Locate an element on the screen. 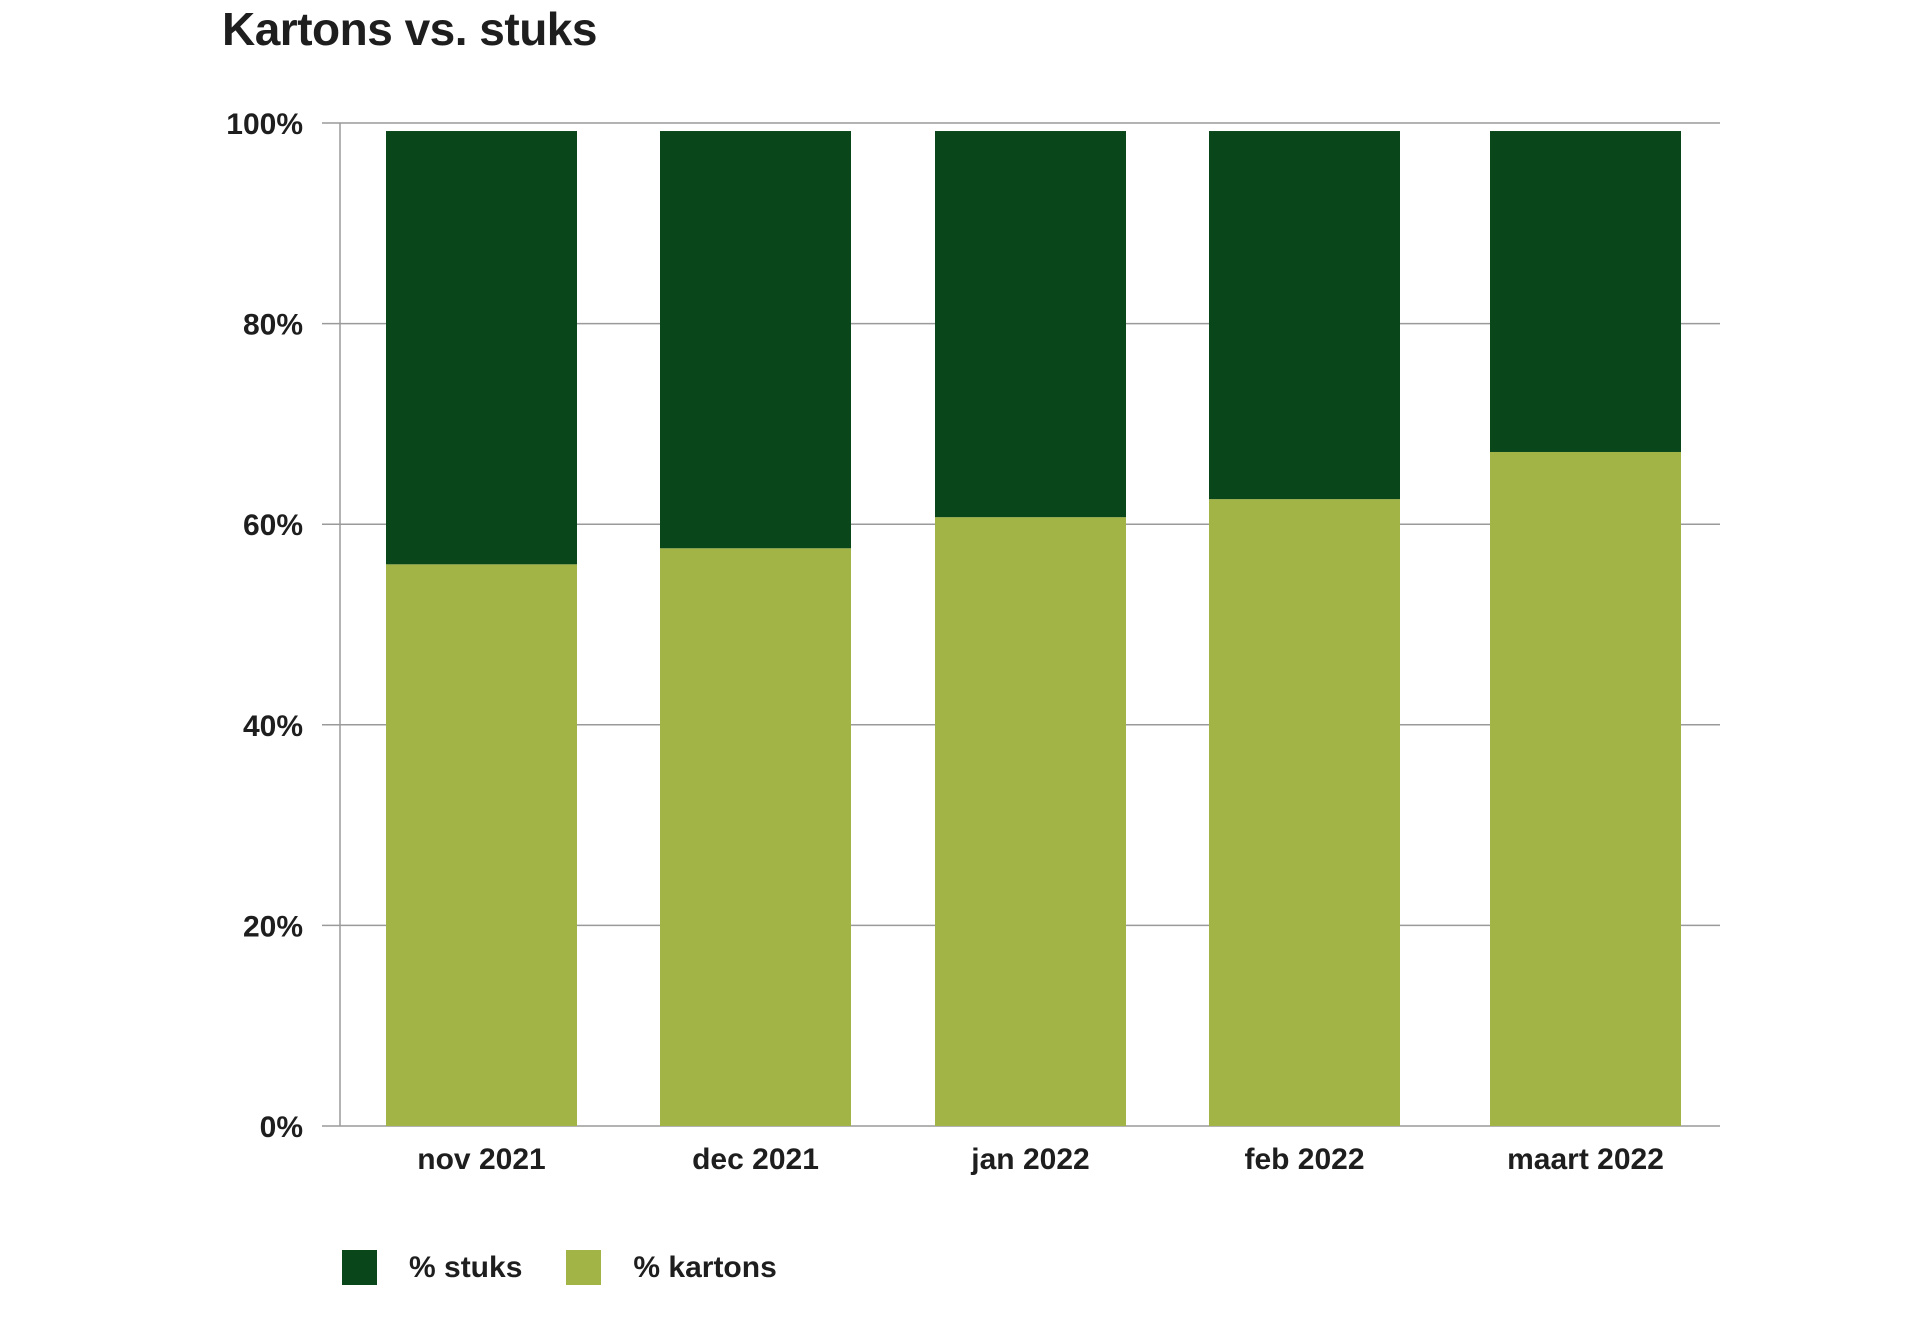 This screenshot has height=1330, width=1920. x-tick-label: jan 2022 is located at coordinates (1029, 1159).